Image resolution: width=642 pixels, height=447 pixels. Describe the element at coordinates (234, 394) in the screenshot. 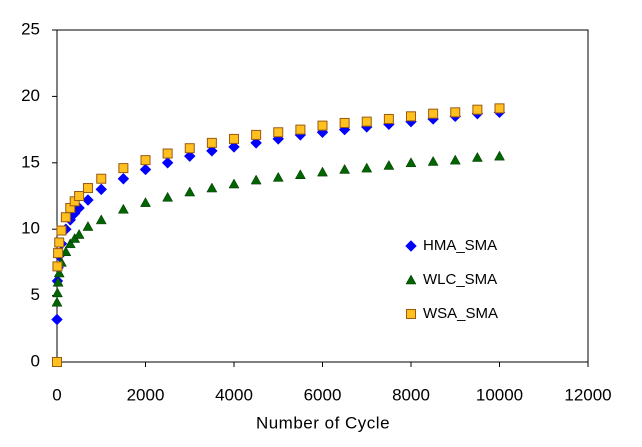

I see `x-tick-label: 4000` at that location.